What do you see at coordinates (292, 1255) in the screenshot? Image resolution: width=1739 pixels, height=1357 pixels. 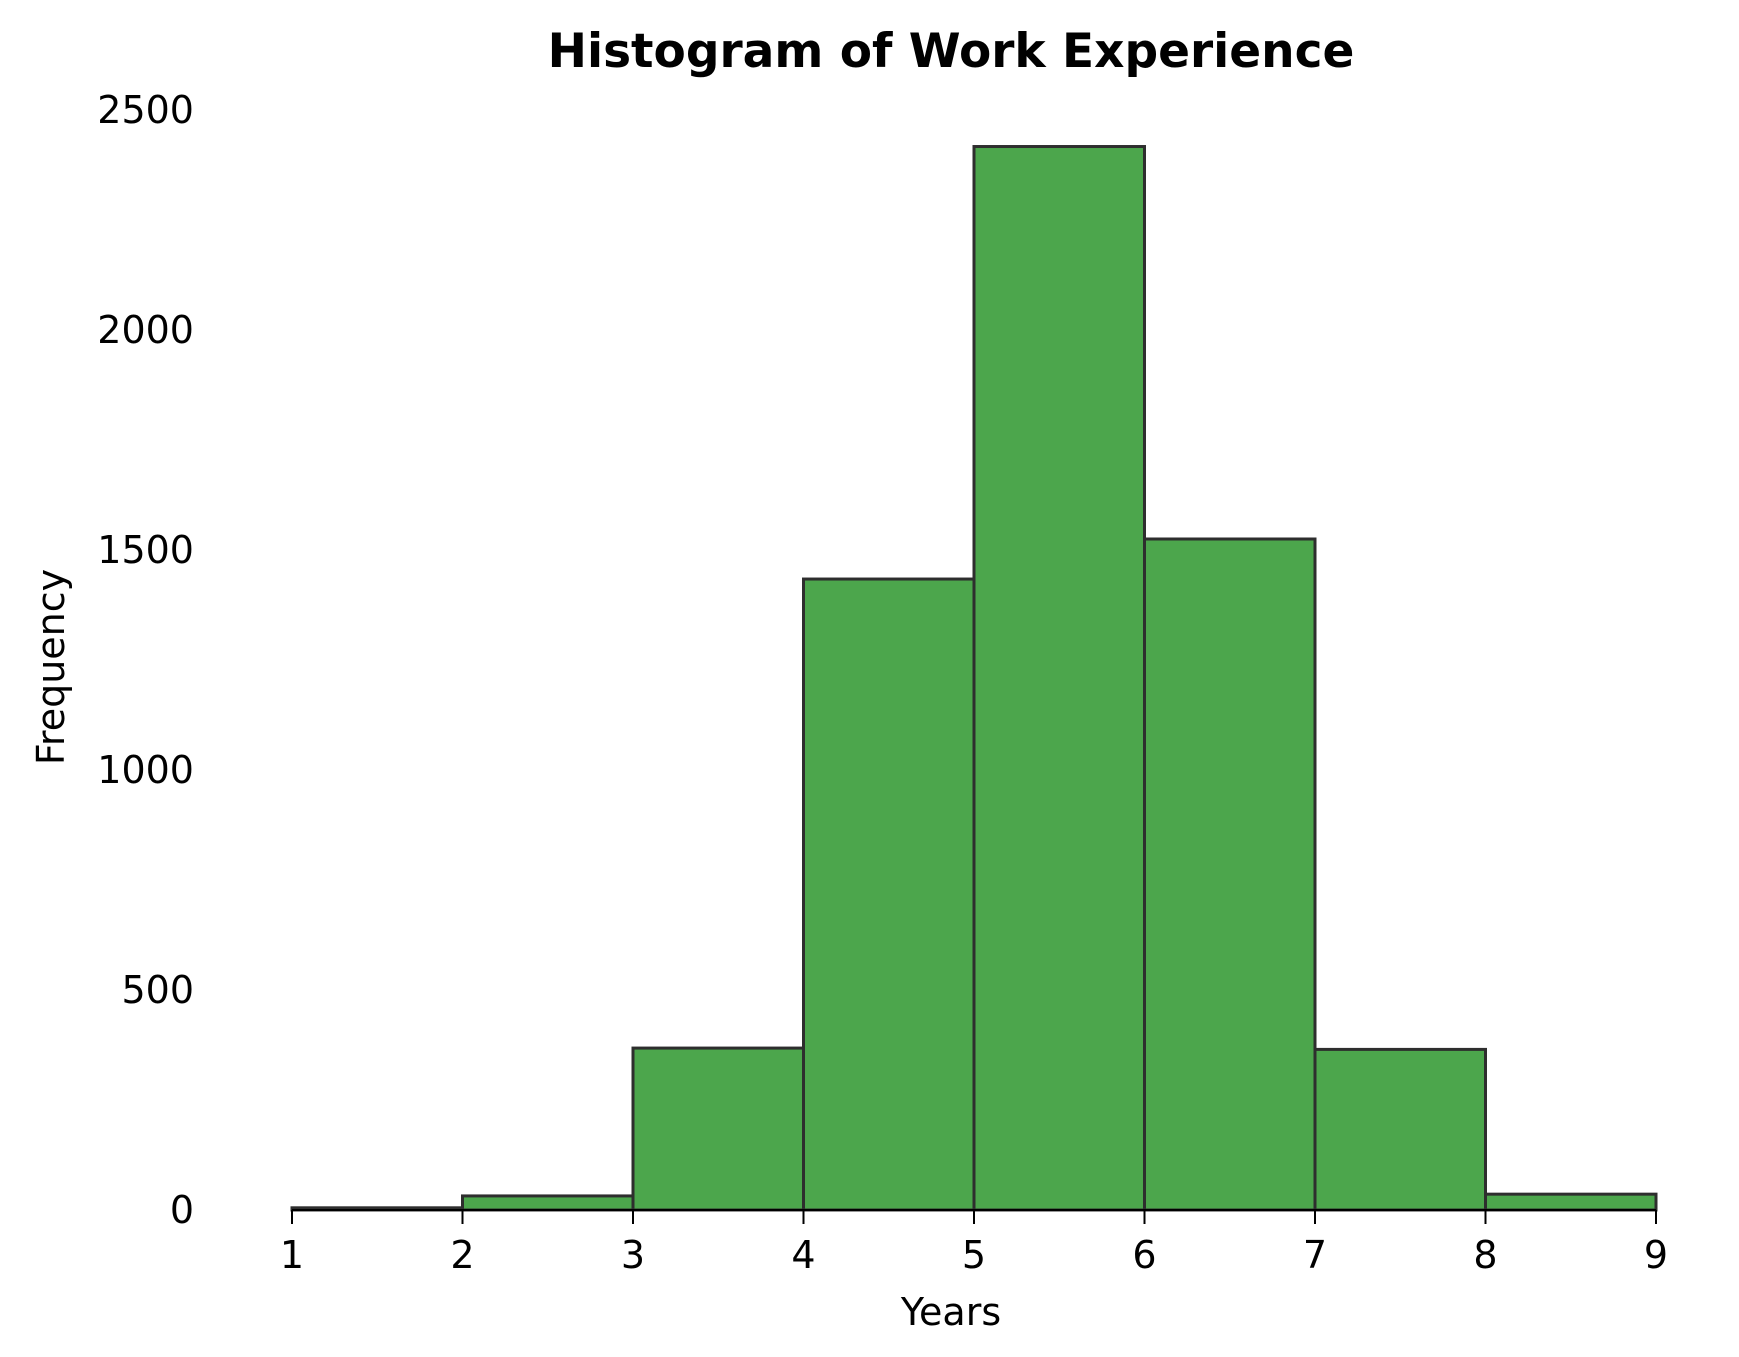 I see `x-tick-label: 1` at bounding box center [292, 1255].